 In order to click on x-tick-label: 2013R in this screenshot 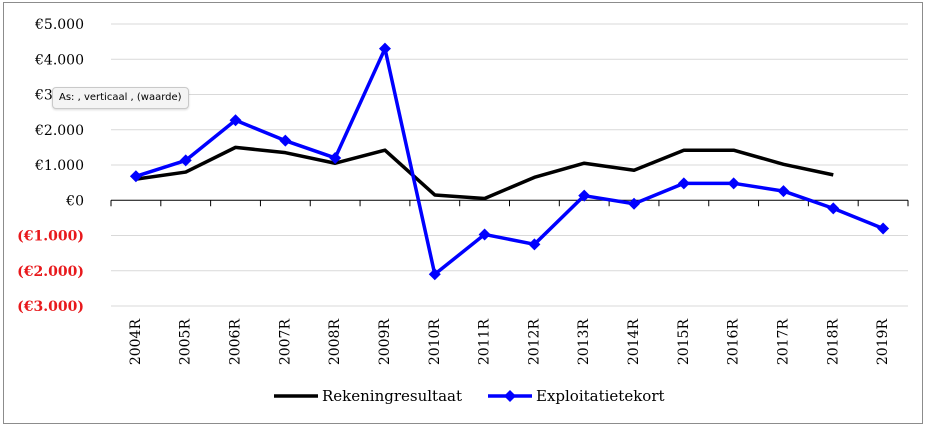, I will do `click(584, 342)`.